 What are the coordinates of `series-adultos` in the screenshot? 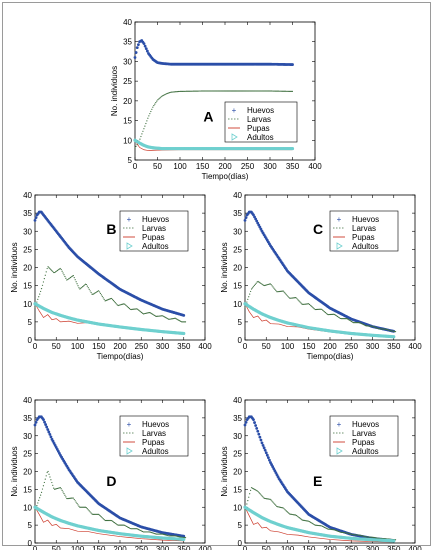 It's located at (109, 523).